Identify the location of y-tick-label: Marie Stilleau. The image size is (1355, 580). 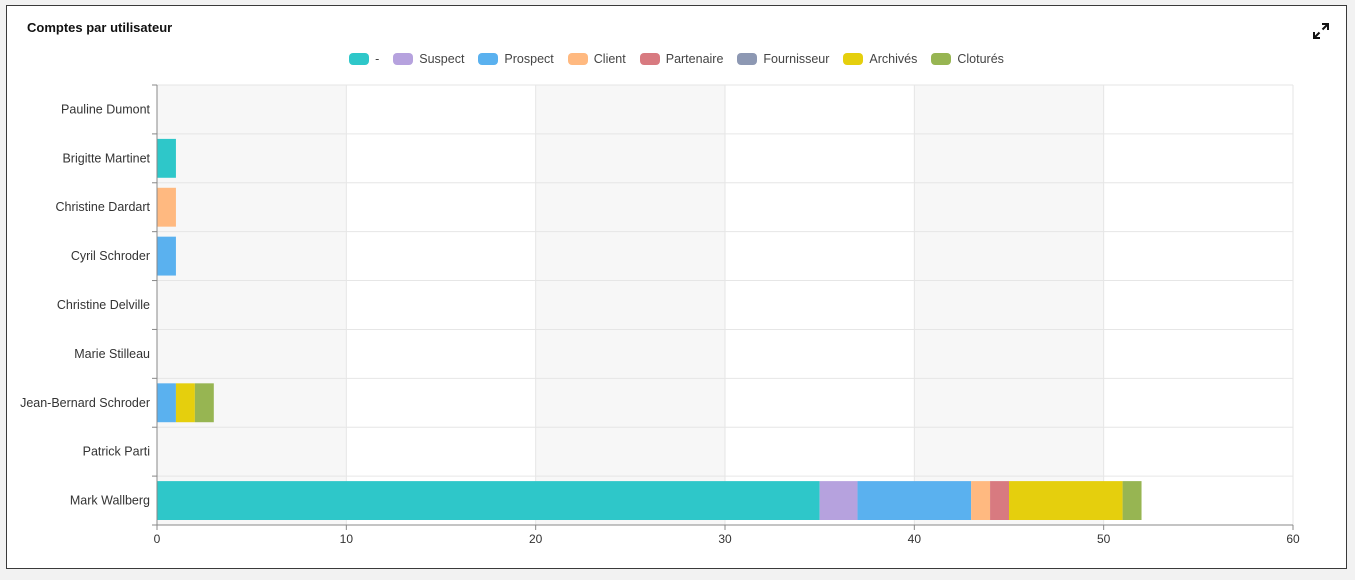
(112, 354).